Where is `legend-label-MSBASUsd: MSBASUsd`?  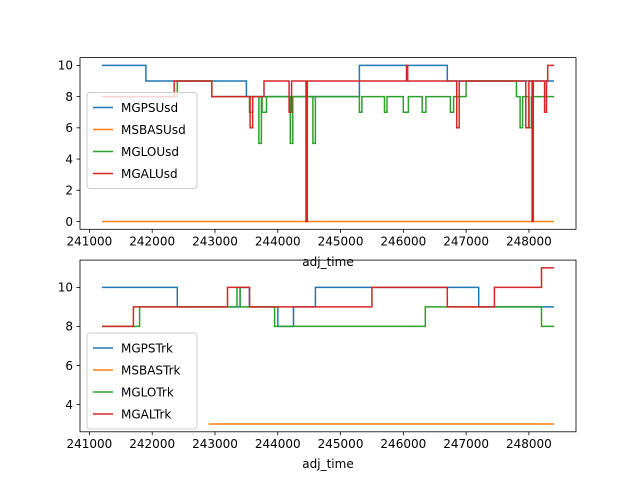
legend-label-MSBASUsd: MSBASUsd is located at coordinates (153, 130).